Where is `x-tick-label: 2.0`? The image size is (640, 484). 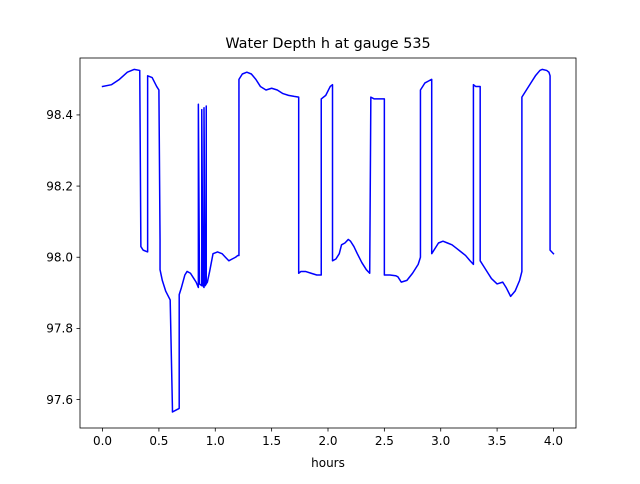
x-tick-label: 2.0 is located at coordinates (327, 441).